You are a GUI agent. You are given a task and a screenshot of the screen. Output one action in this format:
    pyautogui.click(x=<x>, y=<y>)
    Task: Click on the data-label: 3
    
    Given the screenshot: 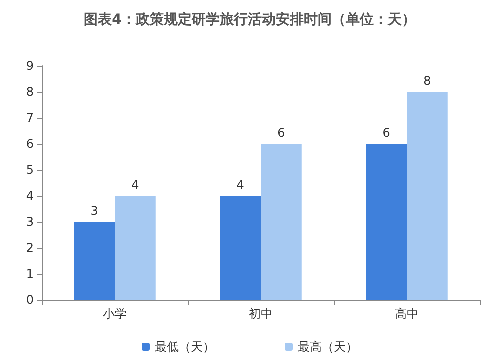 What is the action you would take?
    pyautogui.click(x=94, y=211)
    